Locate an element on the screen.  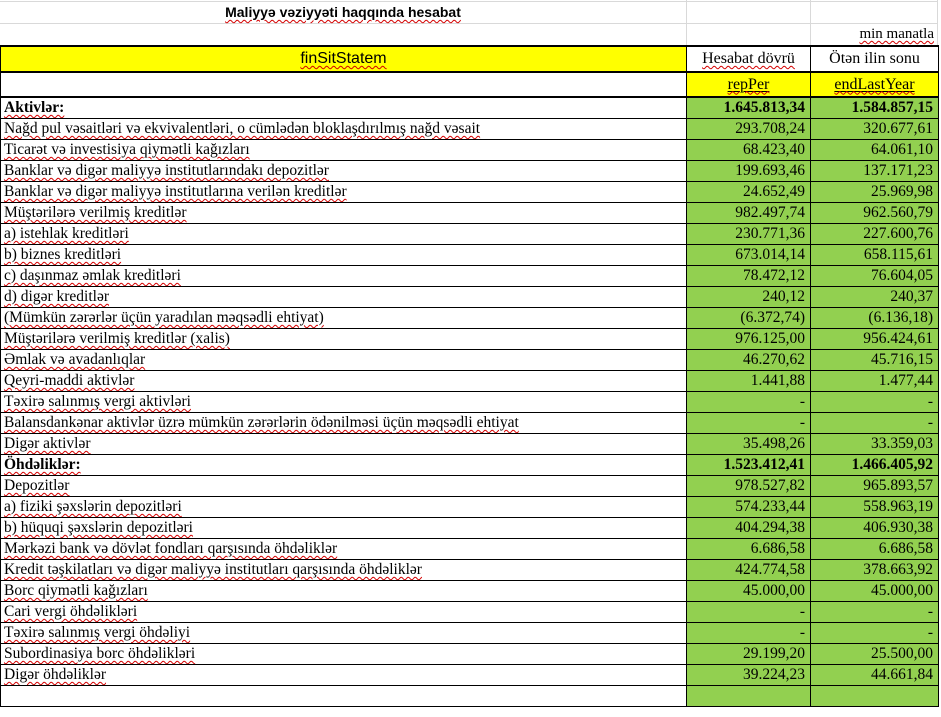
header-cell-reporting-period: Hesabat dövrü is located at coordinates (748, 59).